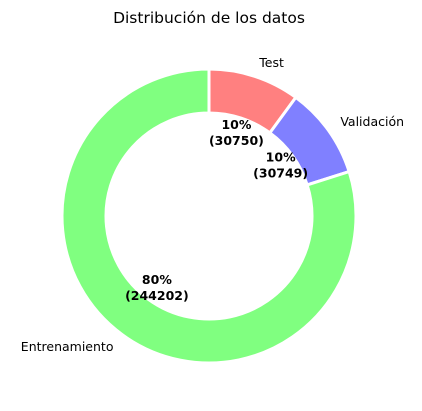 This screenshot has height=411, width=422. I want to click on percent-label-entrenamiento: 80% (244202), so click(157, 287).